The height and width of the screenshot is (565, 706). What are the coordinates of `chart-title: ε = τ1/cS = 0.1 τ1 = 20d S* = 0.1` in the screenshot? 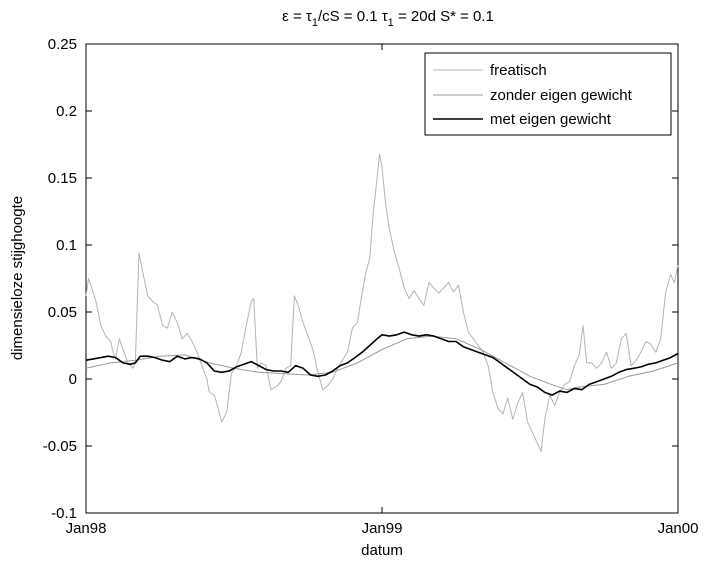 It's located at (388, 18).